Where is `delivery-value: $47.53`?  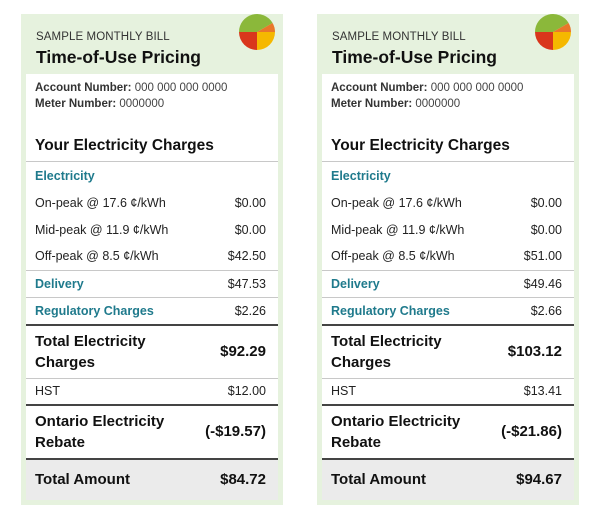
delivery-value: $47.53 is located at coordinates (246, 283).